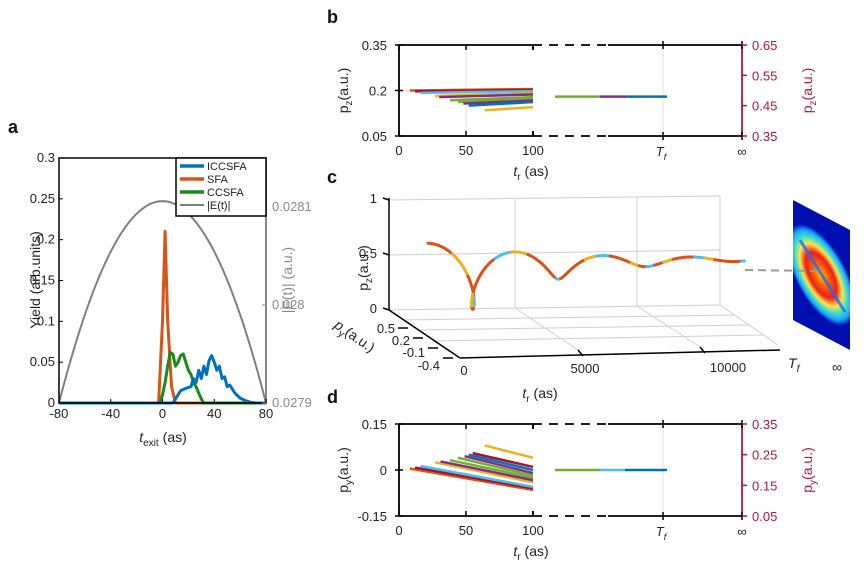 Image resolution: width=864 pixels, height=580 pixels. Describe the element at coordinates (287, 280) in the screenshot. I see `panel-a-y2label: |E(t)| (a.u.)` at that location.